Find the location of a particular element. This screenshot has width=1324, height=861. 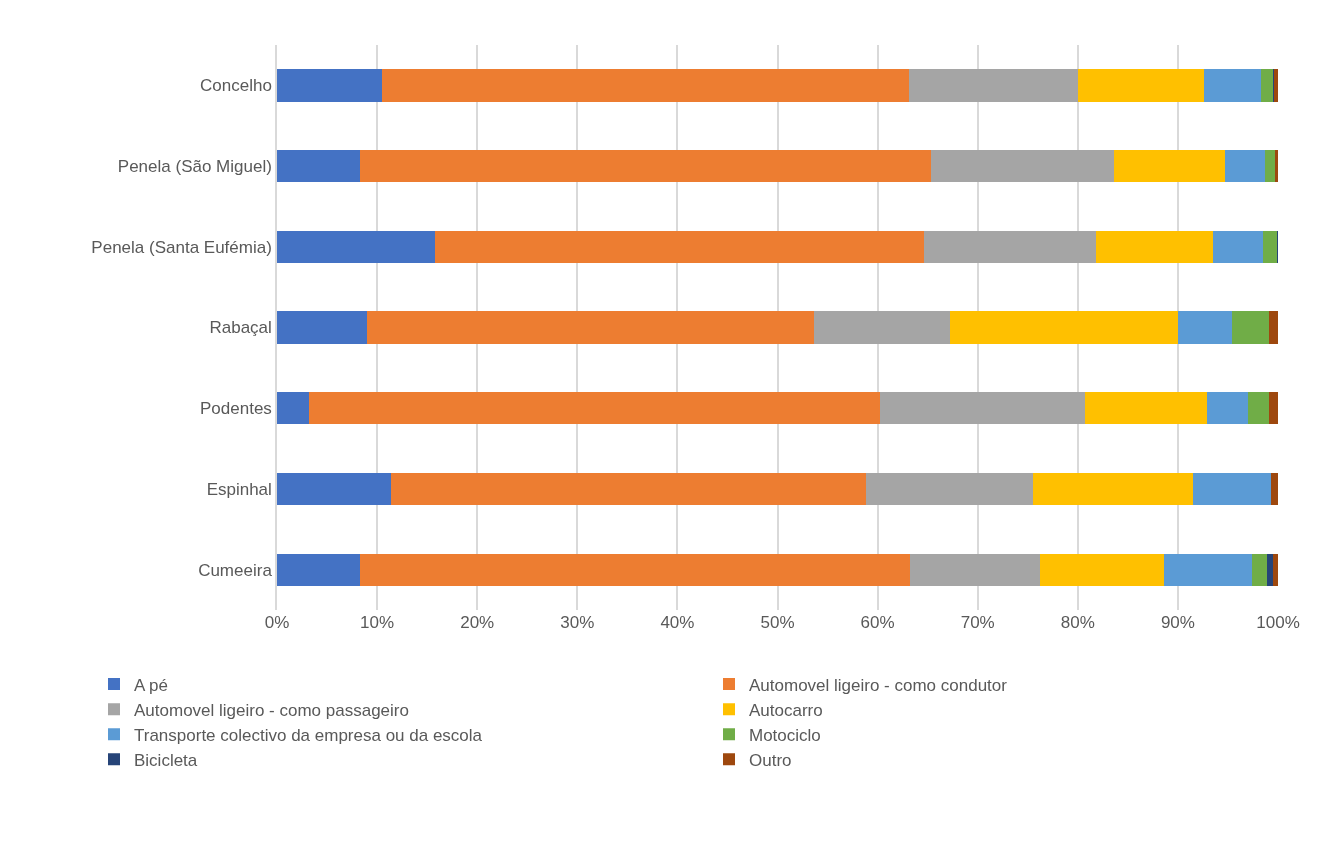

x-tick-label: 60% is located at coordinates (877, 622).